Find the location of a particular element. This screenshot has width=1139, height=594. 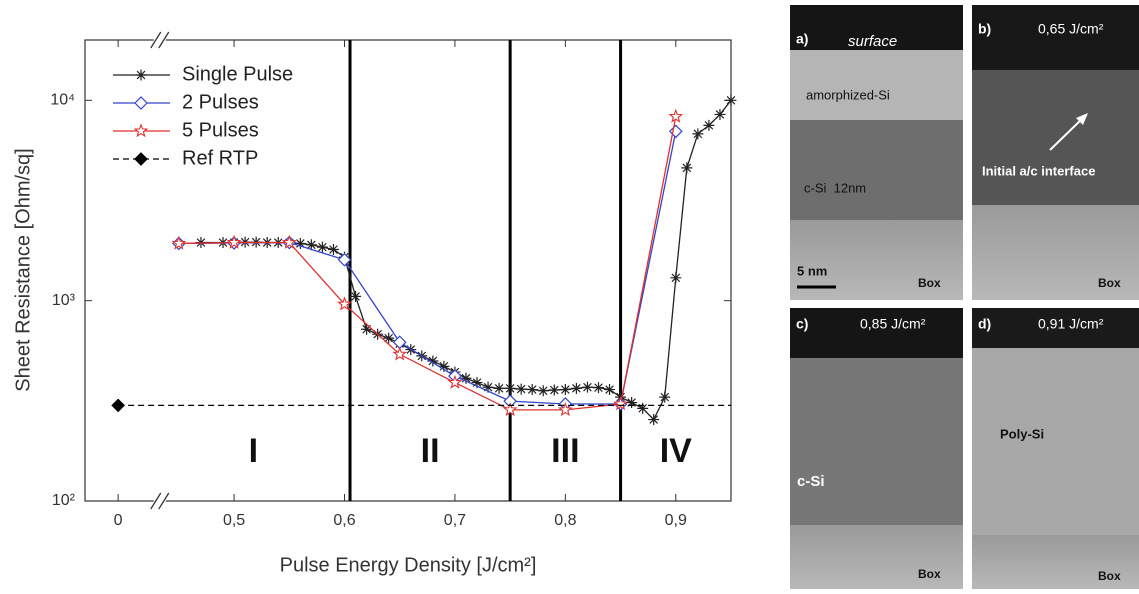

legend-label: Ref RTP is located at coordinates (220, 158).